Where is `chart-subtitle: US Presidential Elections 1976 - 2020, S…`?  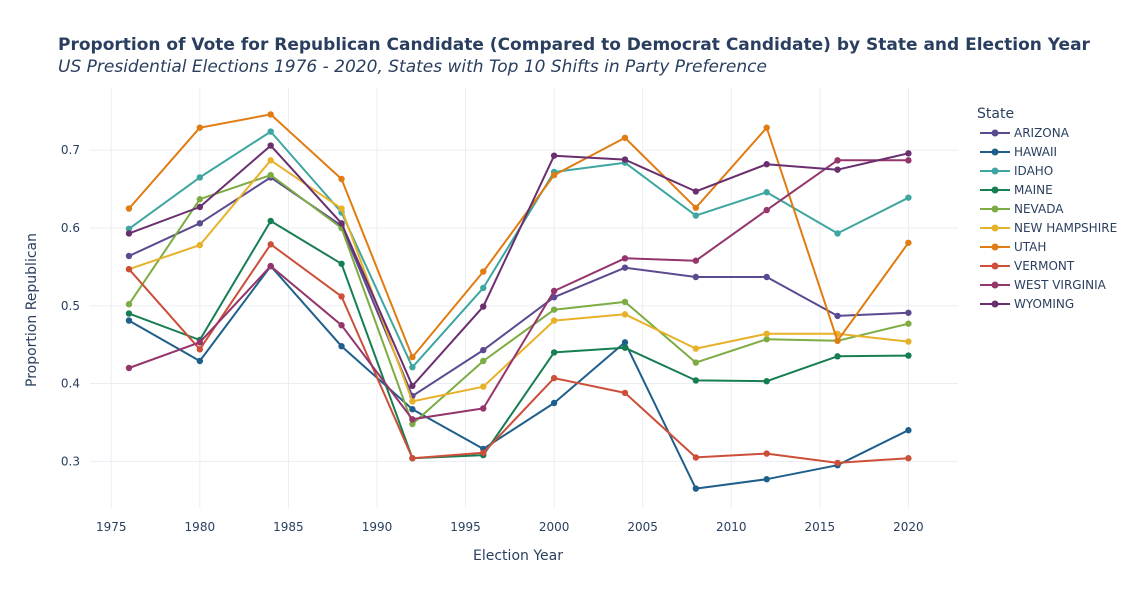 chart-subtitle: US Presidential Elections 1976 - 2020, S… is located at coordinates (412, 67).